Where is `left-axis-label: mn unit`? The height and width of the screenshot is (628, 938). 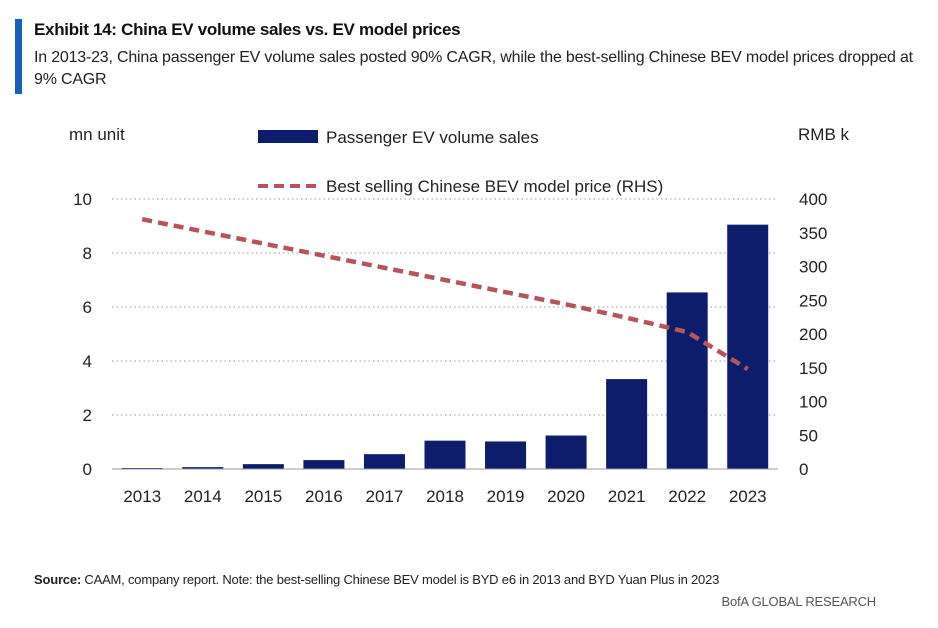 left-axis-label: mn unit is located at coordinates (97, 134).